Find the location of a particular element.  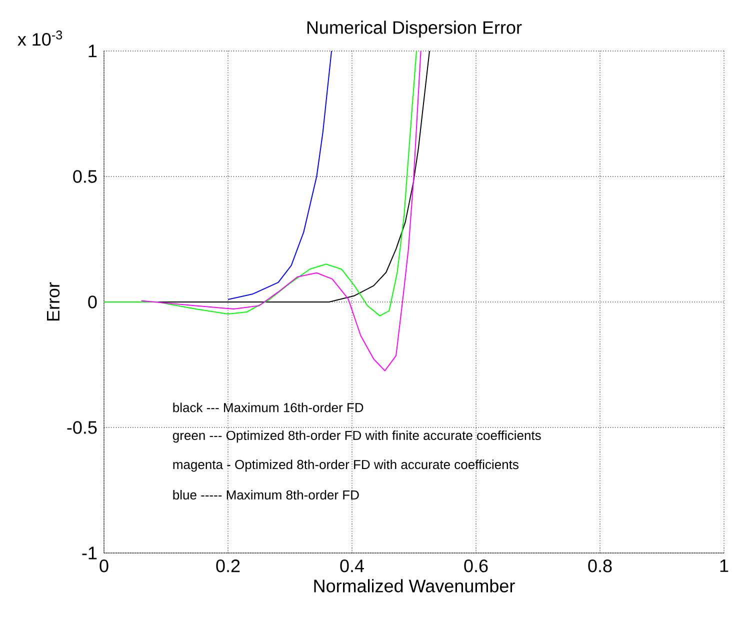

annotation: blue ----- Maximum 8th-order FD is located at coordinates (266, 495).